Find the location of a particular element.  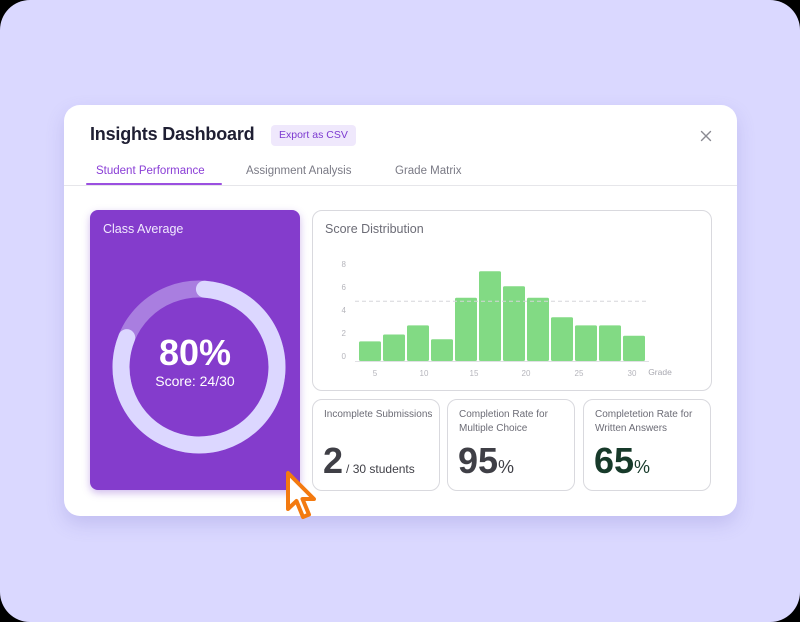

close-button is located at coordinates (706, 135).